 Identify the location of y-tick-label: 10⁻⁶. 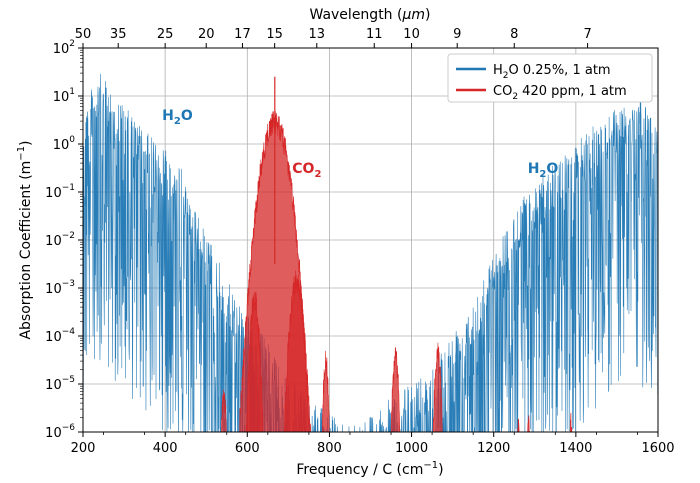
(60, 432).